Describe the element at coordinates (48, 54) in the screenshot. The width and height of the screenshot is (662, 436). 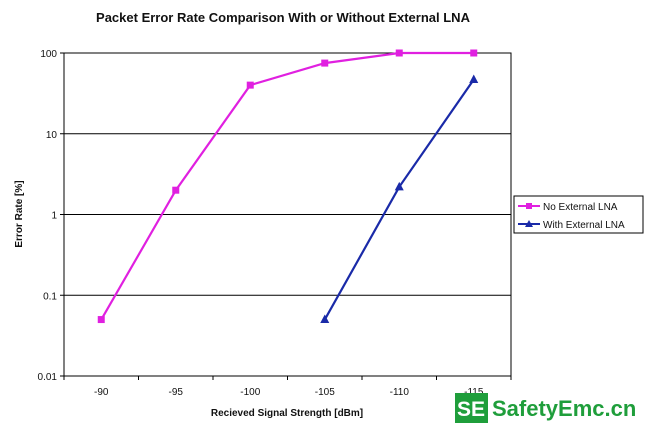
I see `y-tick-label: 100` at that location.